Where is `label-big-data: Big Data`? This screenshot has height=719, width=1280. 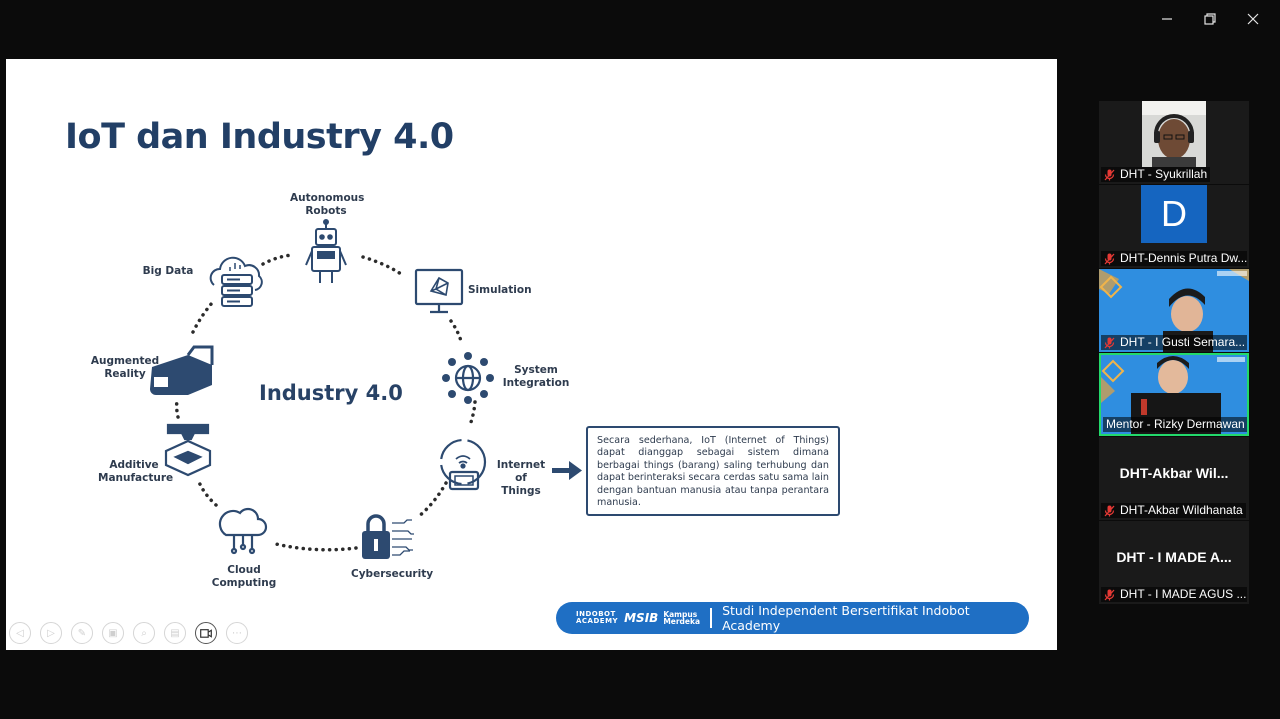
label-big-data: Big Data is located at coordinates (168, 271).